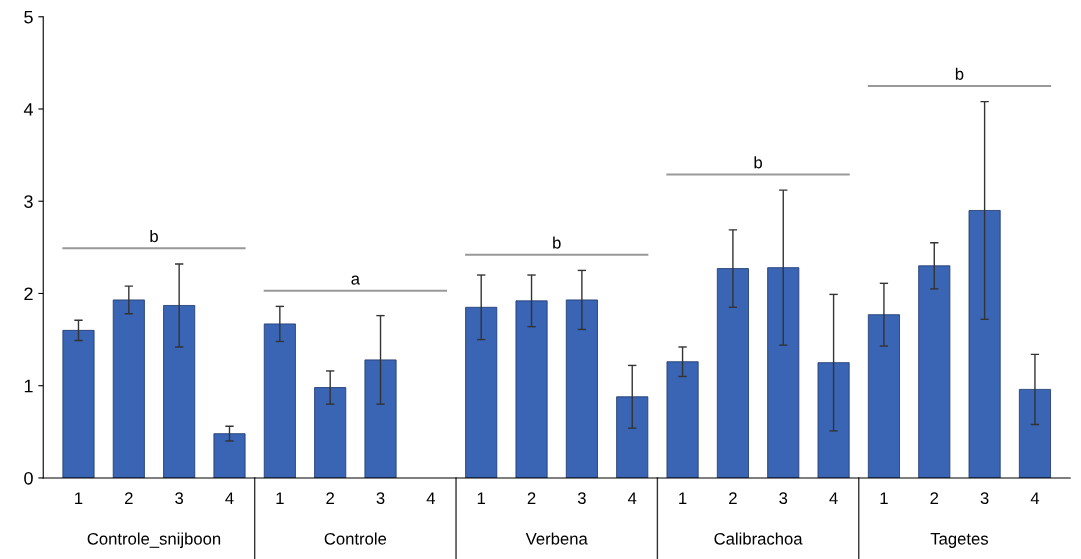 The image size is (1081, 559). Describe the element at coordinates (355, 280) in the screenshot. I see `annotation: a` at that location.